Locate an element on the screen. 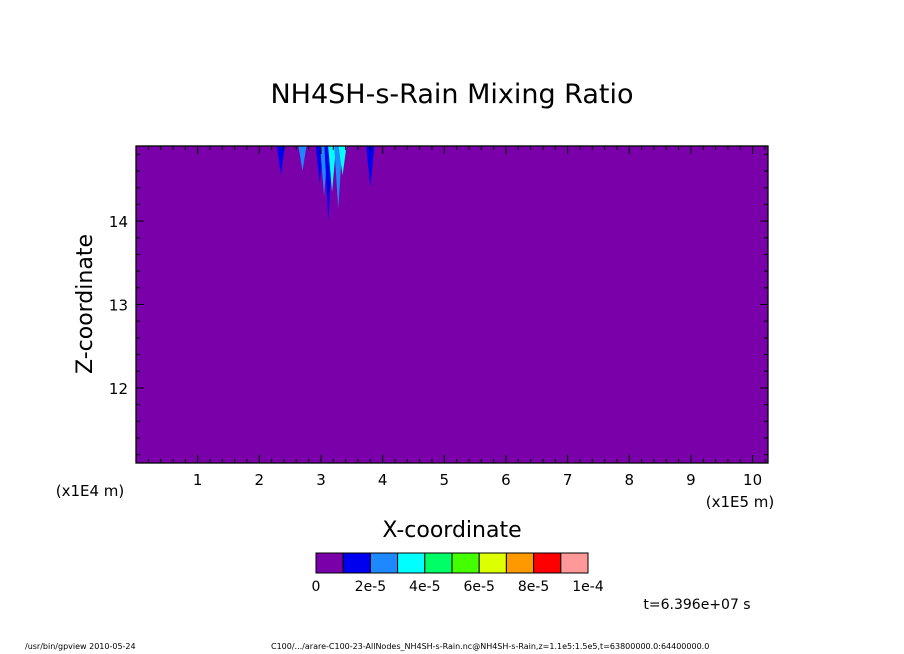 This screenshot has height=654, width=904. y-tick-label: 12 is located at coordinates (118, 389).